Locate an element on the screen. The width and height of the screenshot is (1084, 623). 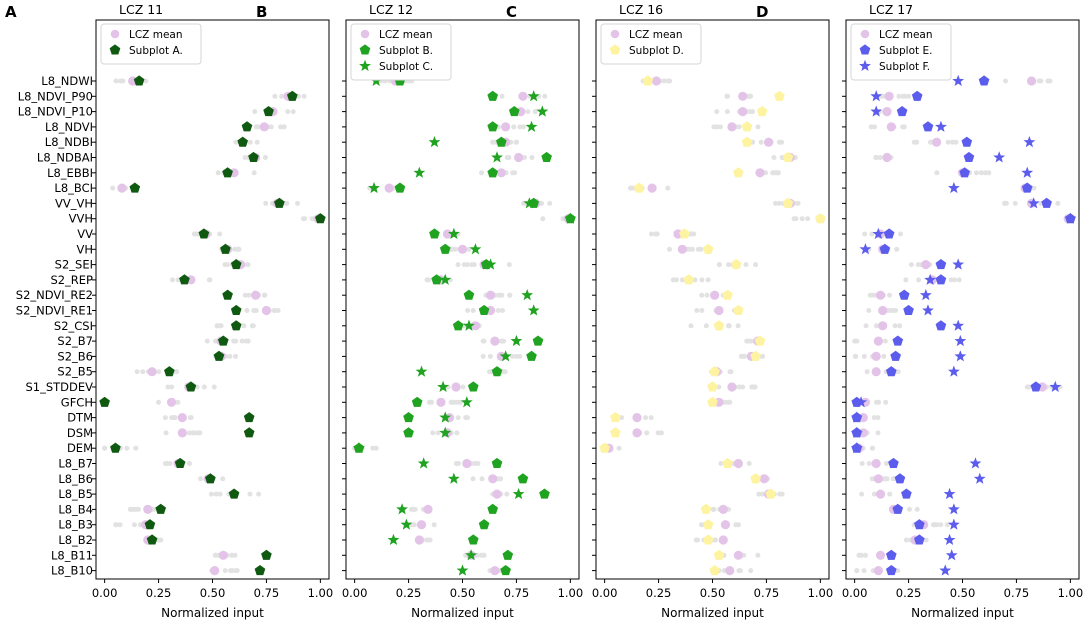
legend-box is located at coordinates (901, 52).